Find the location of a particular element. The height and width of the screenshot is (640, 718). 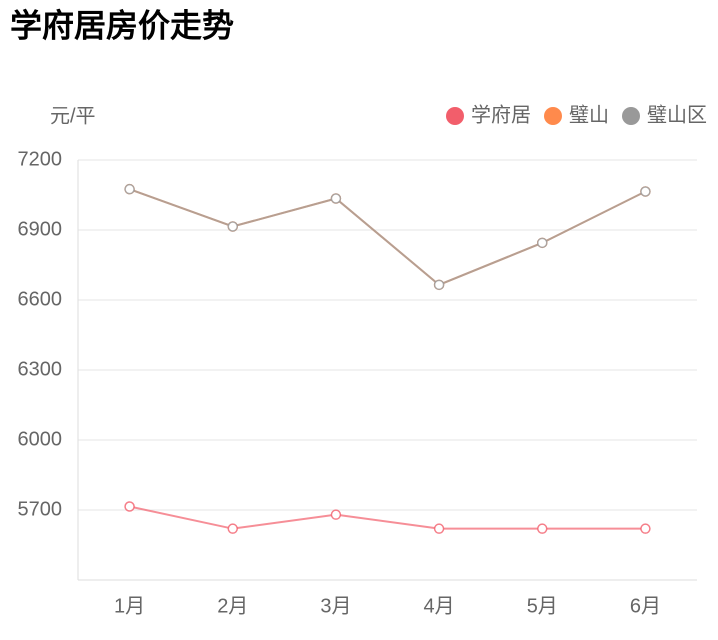

x-tick-label: 6月 is located at coordinates (645, 606).